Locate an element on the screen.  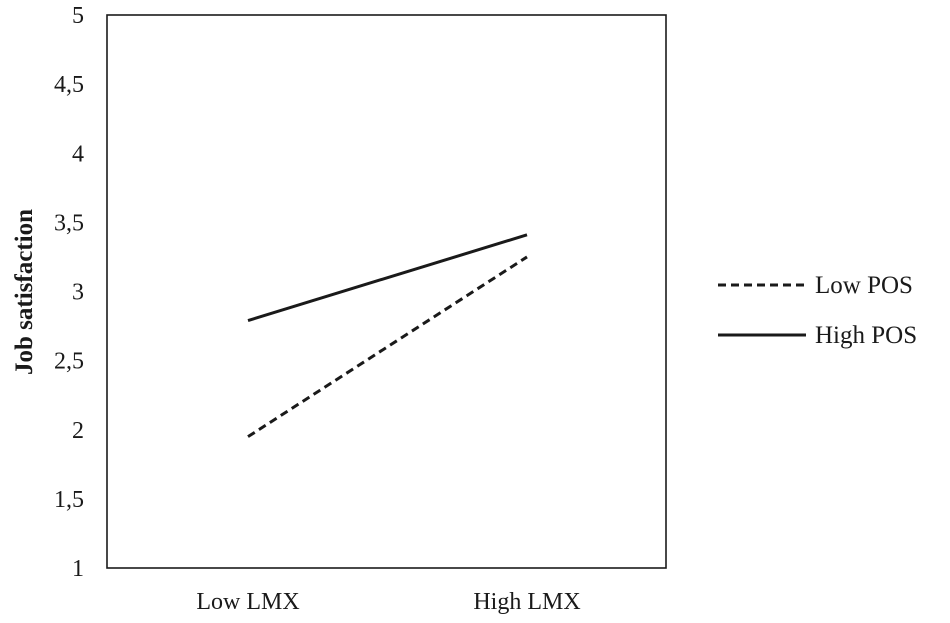
legend-label: Low POS is located at coordinates (864, 285).